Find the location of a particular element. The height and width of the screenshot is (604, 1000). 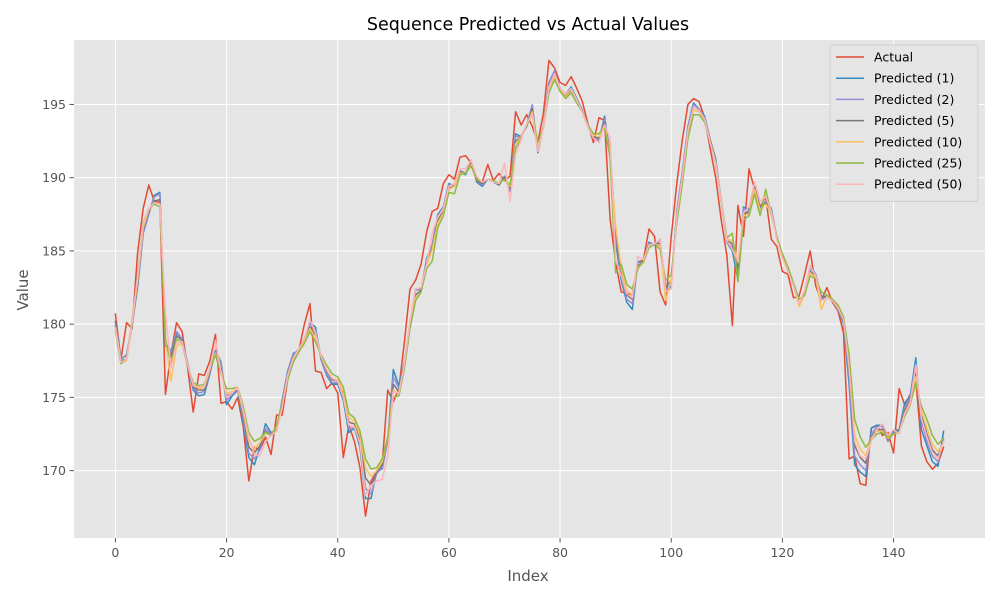

legend-box is located at coordinates (904, 123).